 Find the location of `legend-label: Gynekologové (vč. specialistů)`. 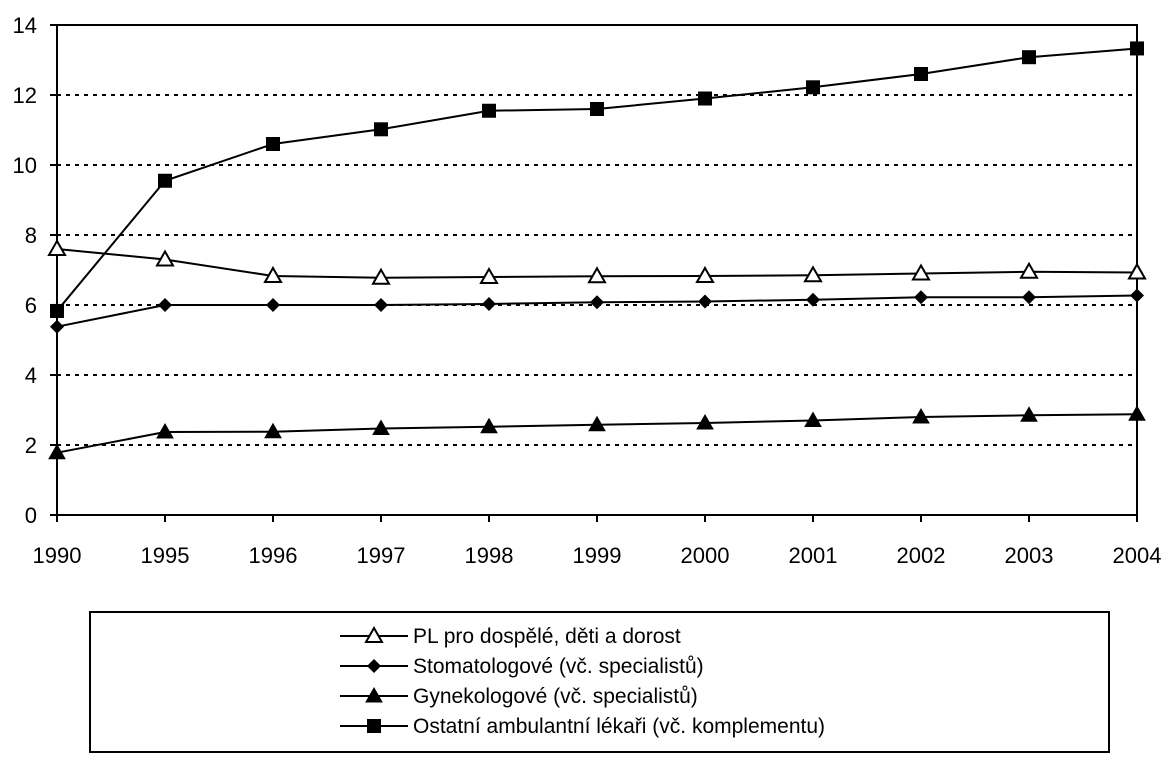

legend-label: Gynekologové (vč. specialistů) is located at coordinates (555, 696).